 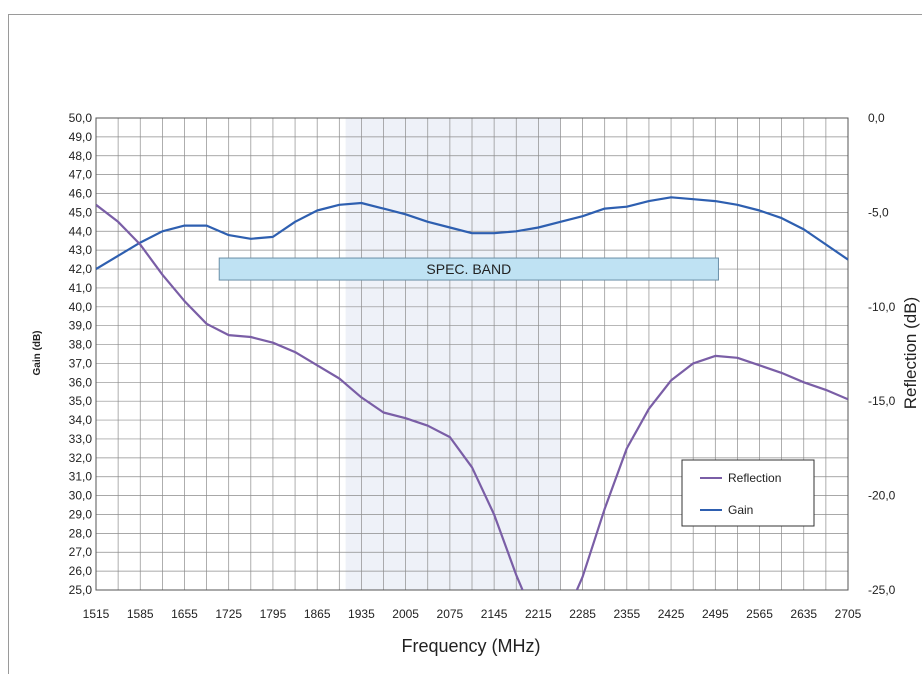 I want to click on x-axis-title: Frequency (MHz), so click(x=470, y=646).